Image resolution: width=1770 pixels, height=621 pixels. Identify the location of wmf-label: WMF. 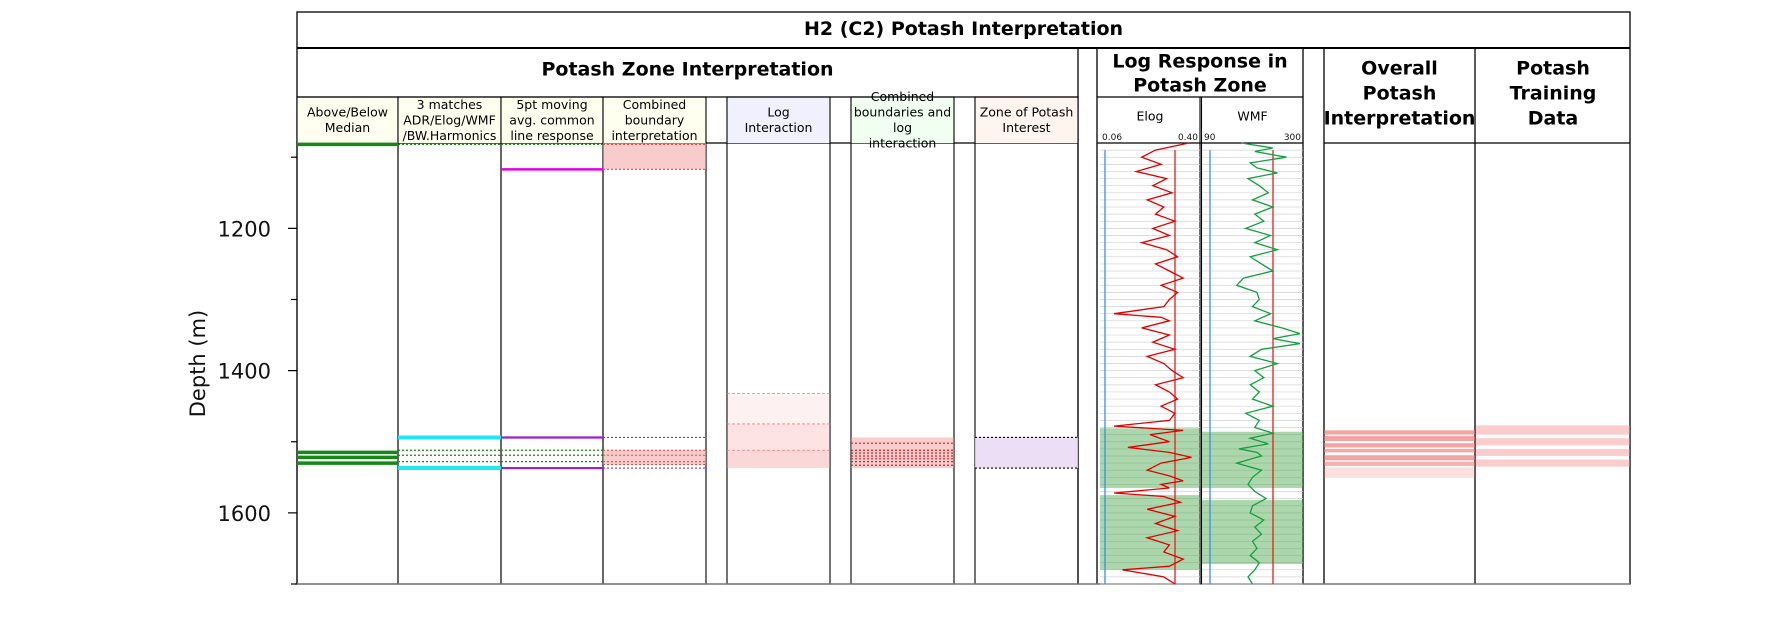
(1252, 115).